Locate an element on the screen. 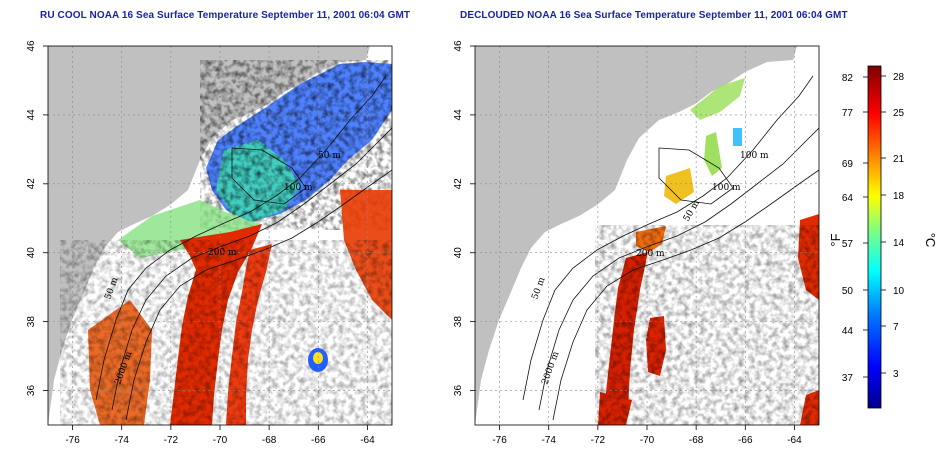  right-cool-patch is located at coordinates (737, 137).